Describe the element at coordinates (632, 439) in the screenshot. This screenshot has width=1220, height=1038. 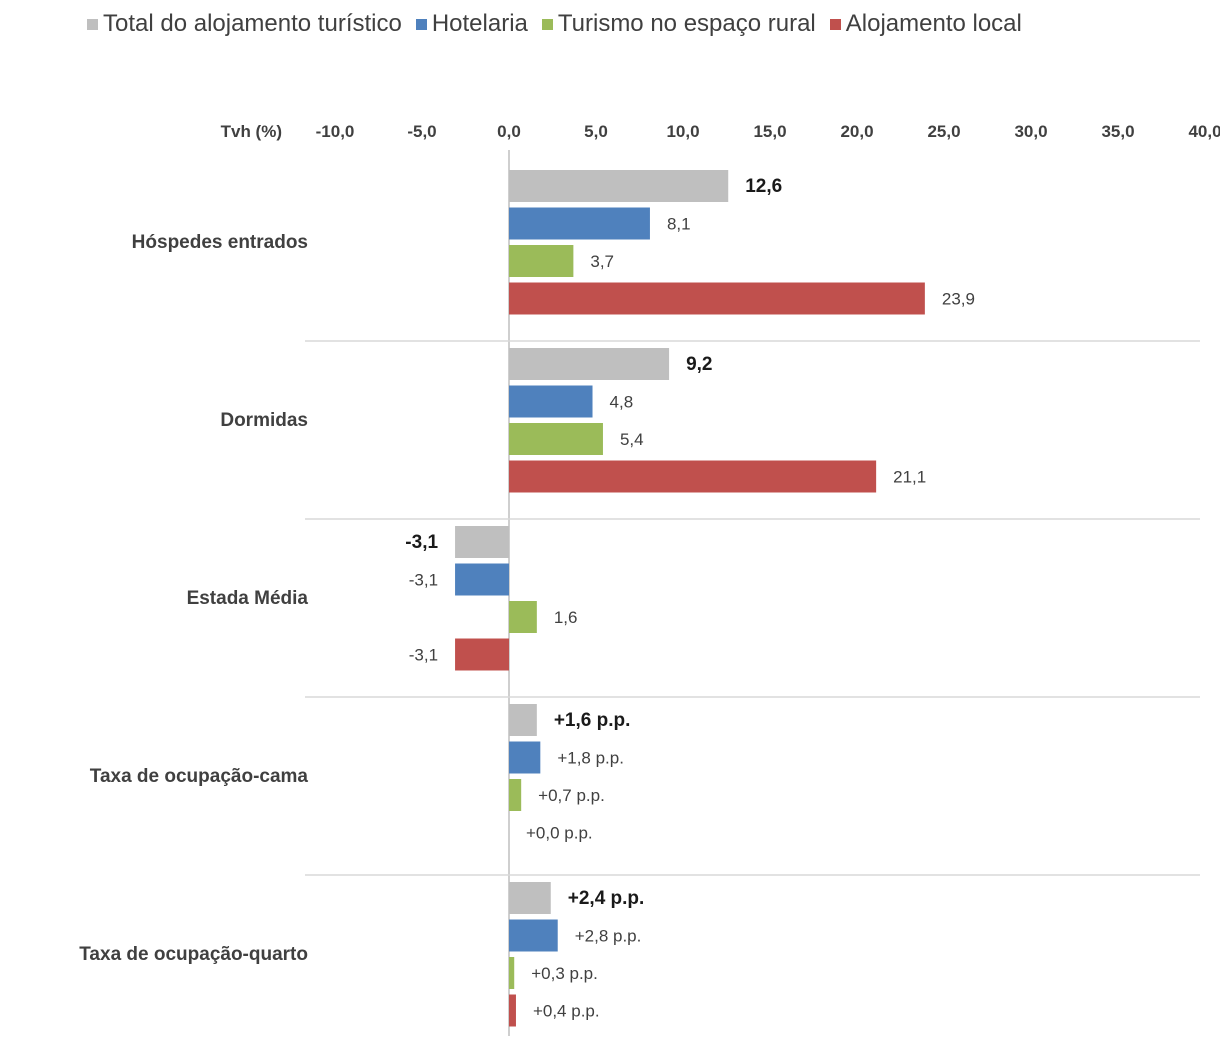
I see `data-label: 5,4` at that location.